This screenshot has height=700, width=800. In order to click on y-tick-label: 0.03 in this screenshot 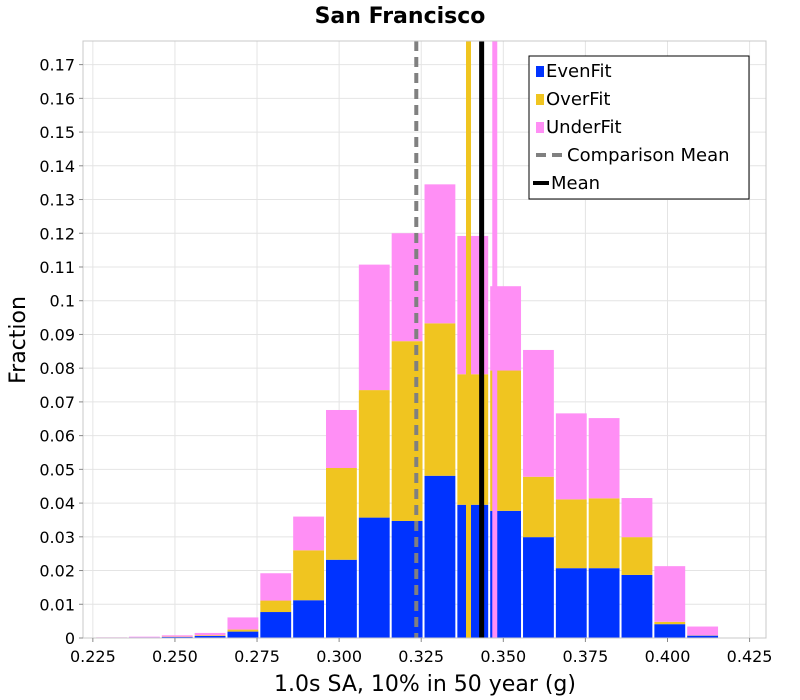, I will do `click(57, 537)`.